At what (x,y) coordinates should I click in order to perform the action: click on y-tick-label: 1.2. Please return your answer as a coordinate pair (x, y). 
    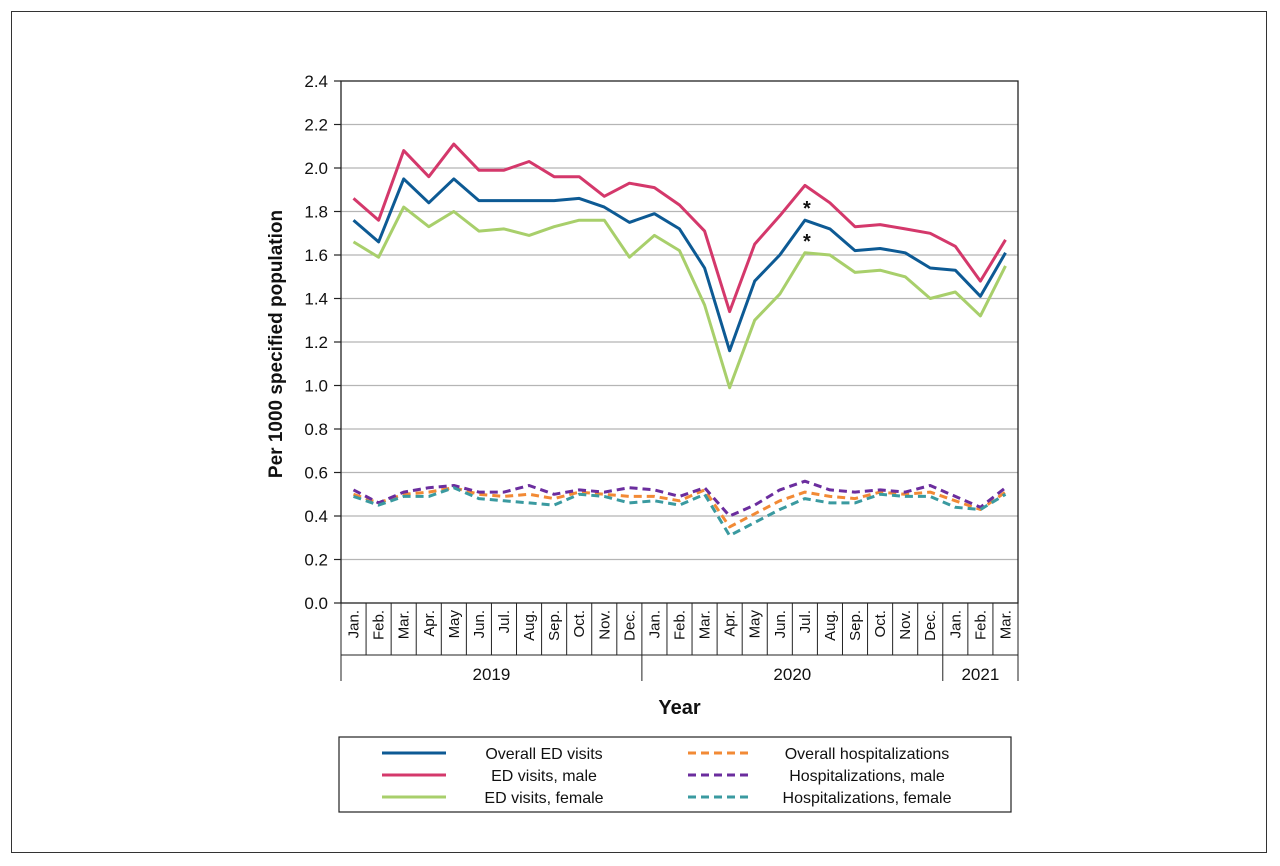
    Looking at the image, I should click on (316, 342).